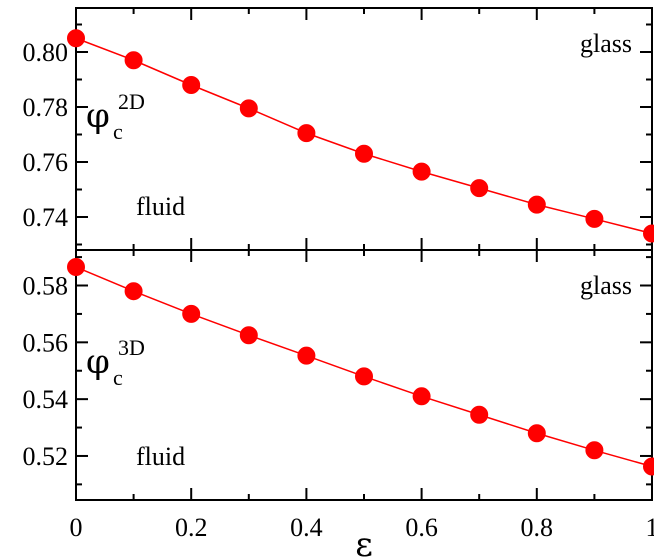 The width and height of the screenshot is (654, 560). I want to click on y-axis-label-superscript: 2D, so click(131, 101).